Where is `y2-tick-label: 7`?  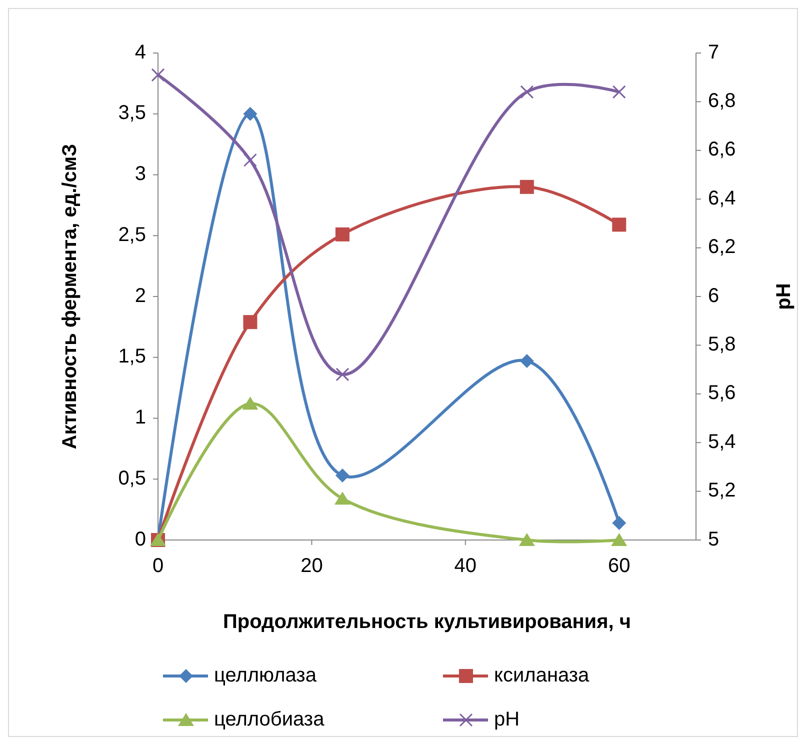 y2-tick-label: 7 is located at coordinates (714, 52).